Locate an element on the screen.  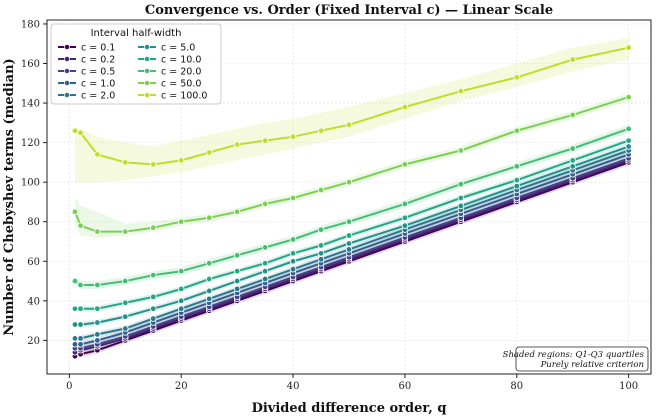
legend-label: c = 1.0 is located at coordinates (98, 83).